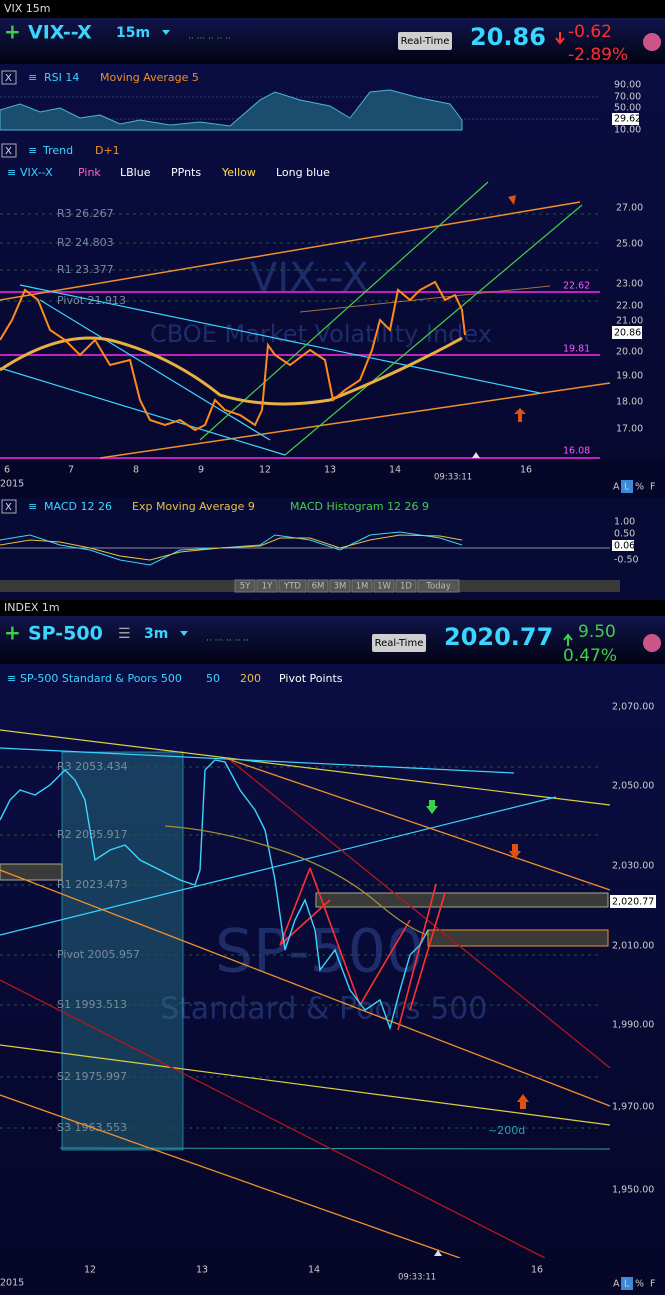 The width and height of the screenshot is (665, 1295). I want to click on x-label: 14, so click(395, 470).